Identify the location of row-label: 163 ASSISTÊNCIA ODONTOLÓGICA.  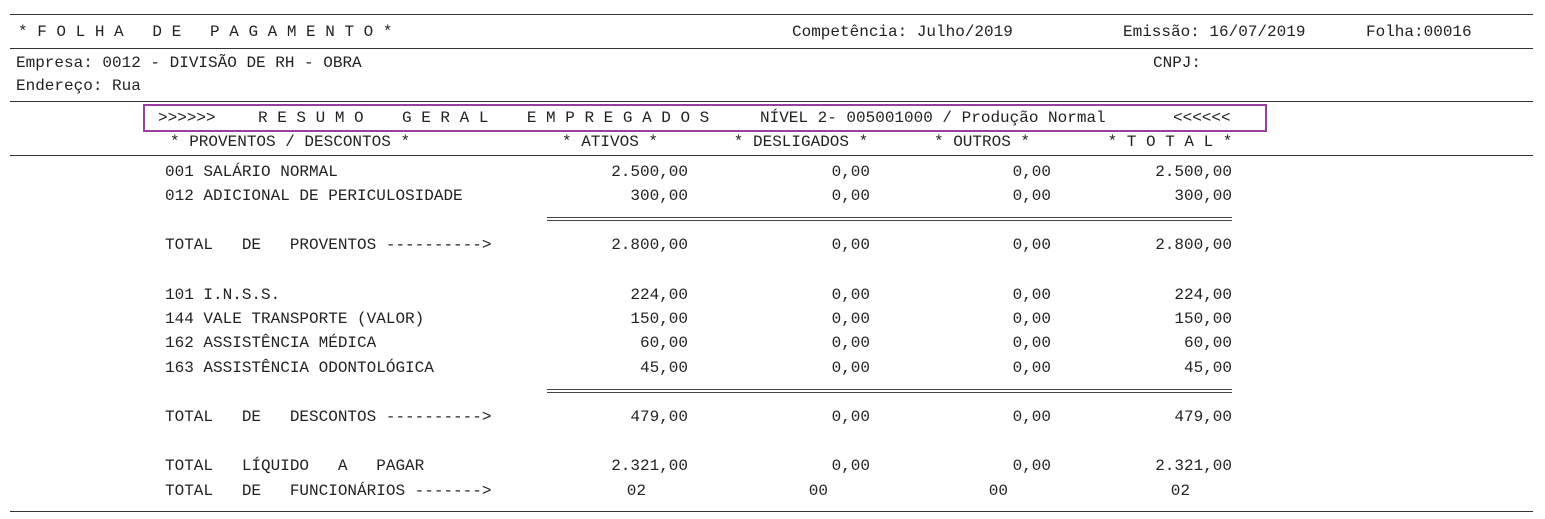
(299, 368).